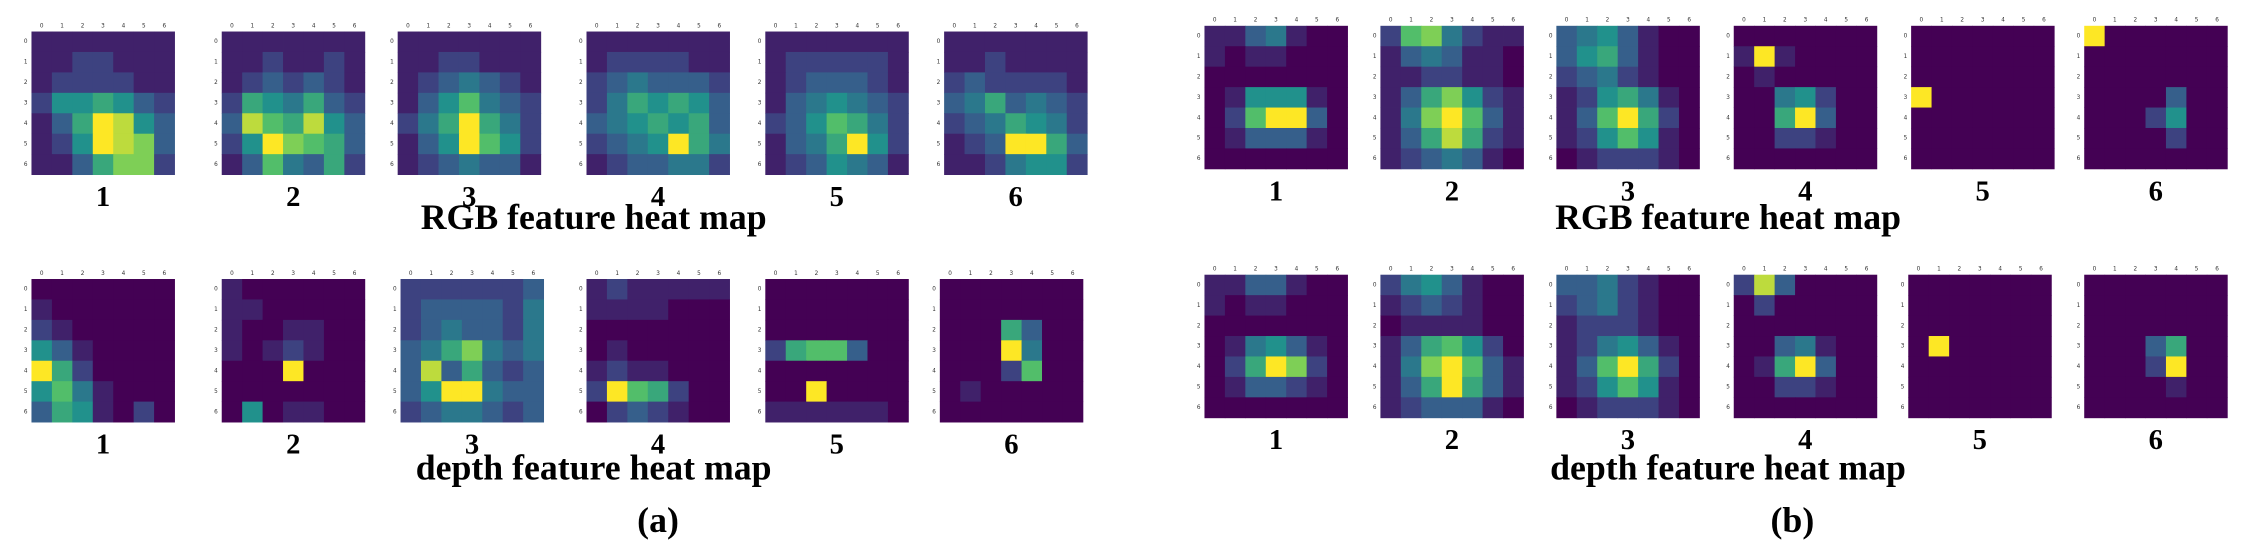 This screenshot has height=558, width=2243. Describe the element at coordinates (1375, 326) in the screenshot. I see `y-tick-label: 2` at that location.